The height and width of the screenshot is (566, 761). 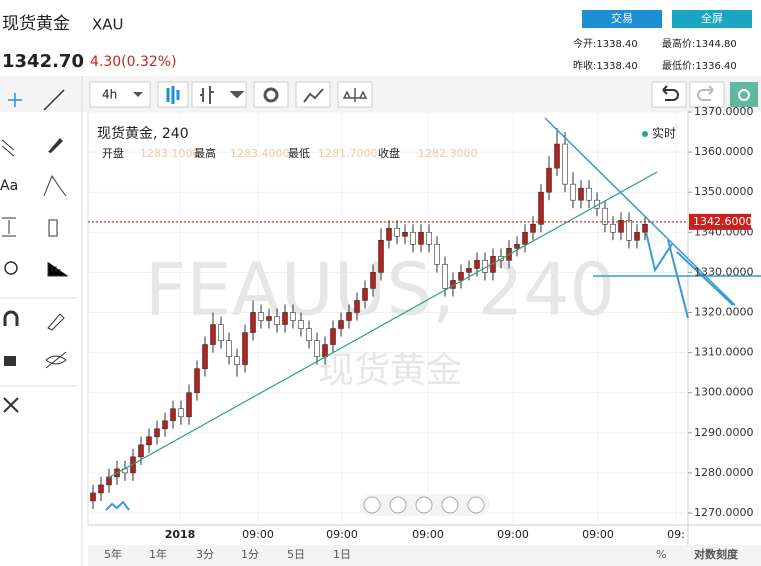 What do you see at coordinates (113, 554) in the screenshot?
I see `period-button: 5年` at bounding box center [113, 554].